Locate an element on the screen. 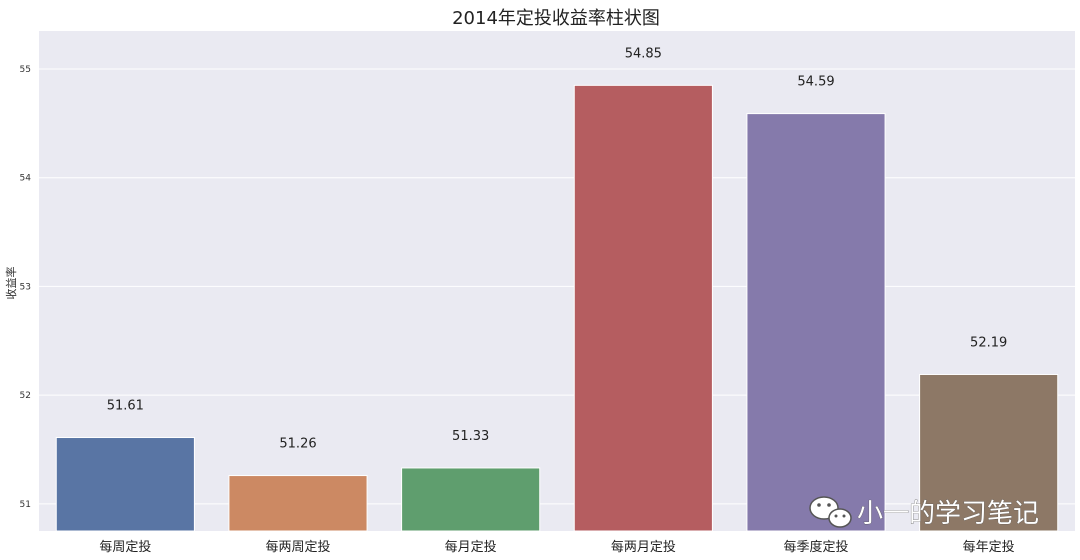 Image resolution: width=1080 pixels, height=560 pixels. watermark: 小一的学习笔记 is located at coordinates (924, 512).